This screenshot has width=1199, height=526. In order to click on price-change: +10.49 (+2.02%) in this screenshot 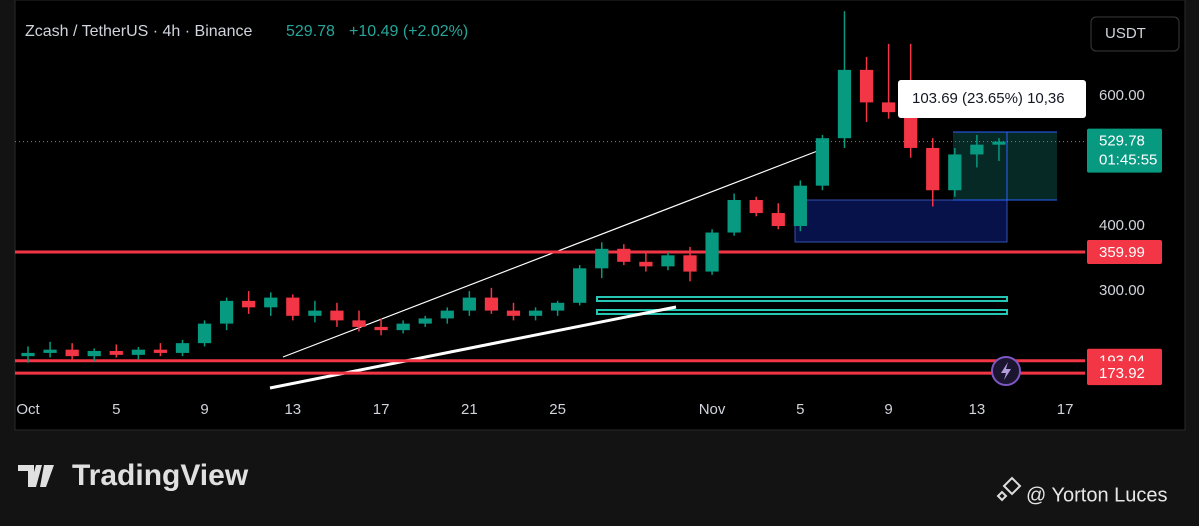, I will do `click(408, 31)`.